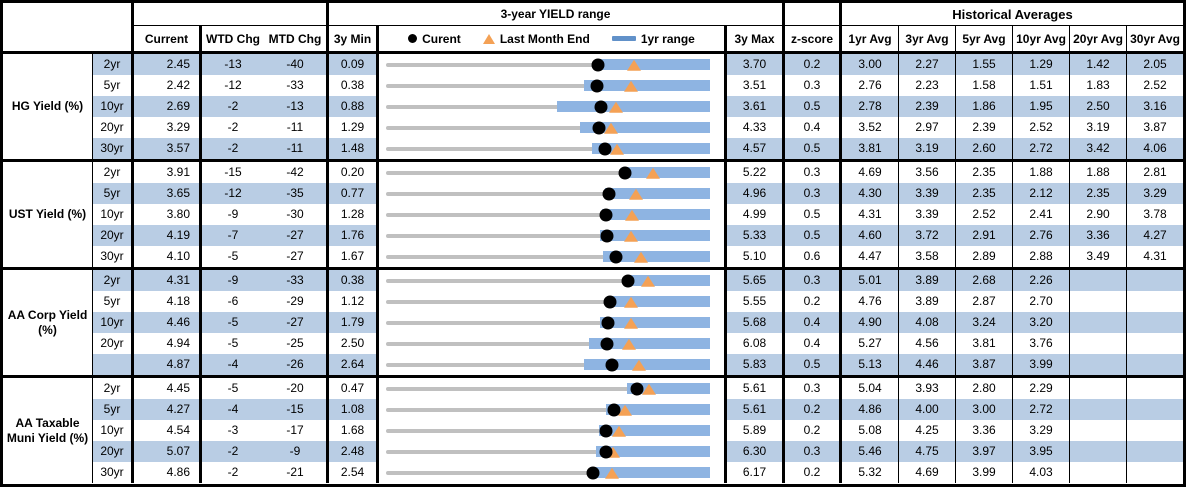  Describe the element at coordinates (1041, 451) in the screenshot. I see `historical-avg-value: 3.95` at that location.